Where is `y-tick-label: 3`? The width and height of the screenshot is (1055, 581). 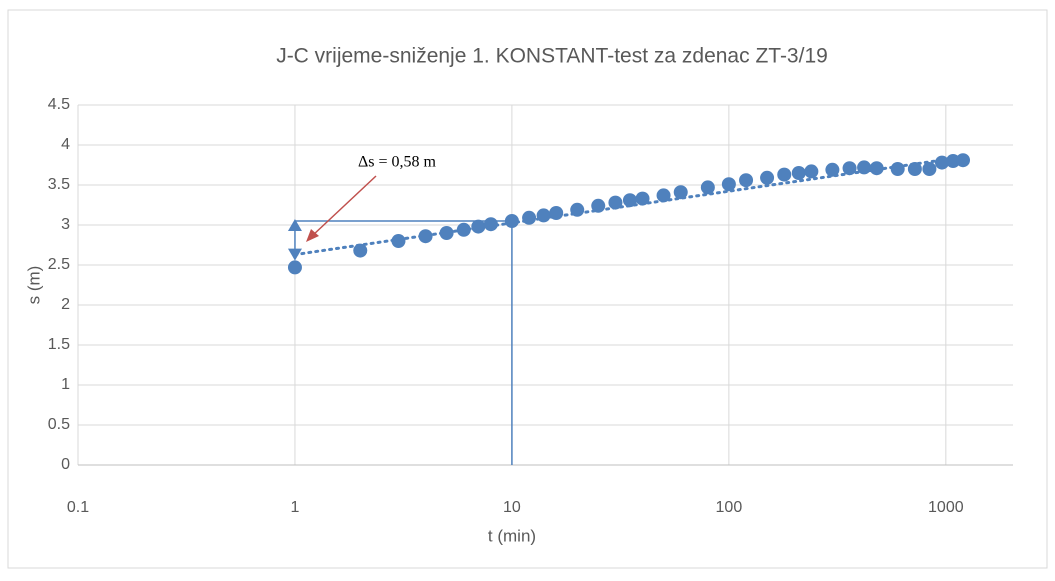 y-tick-label: 3 is located at coordinates (65, 224).